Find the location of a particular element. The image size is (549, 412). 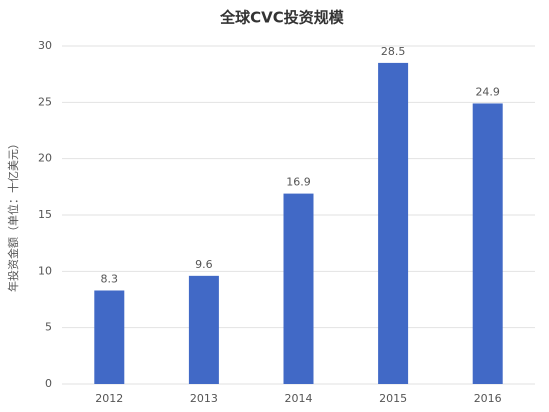

y-tick-label: 25 is located at coordinates (45, 101).